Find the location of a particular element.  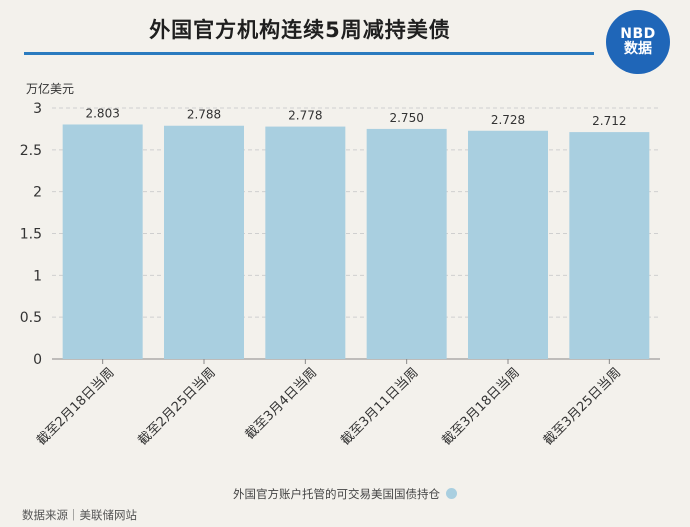

x-tick-label: 截至3月4日当周 is located at coordinates (281, 403).